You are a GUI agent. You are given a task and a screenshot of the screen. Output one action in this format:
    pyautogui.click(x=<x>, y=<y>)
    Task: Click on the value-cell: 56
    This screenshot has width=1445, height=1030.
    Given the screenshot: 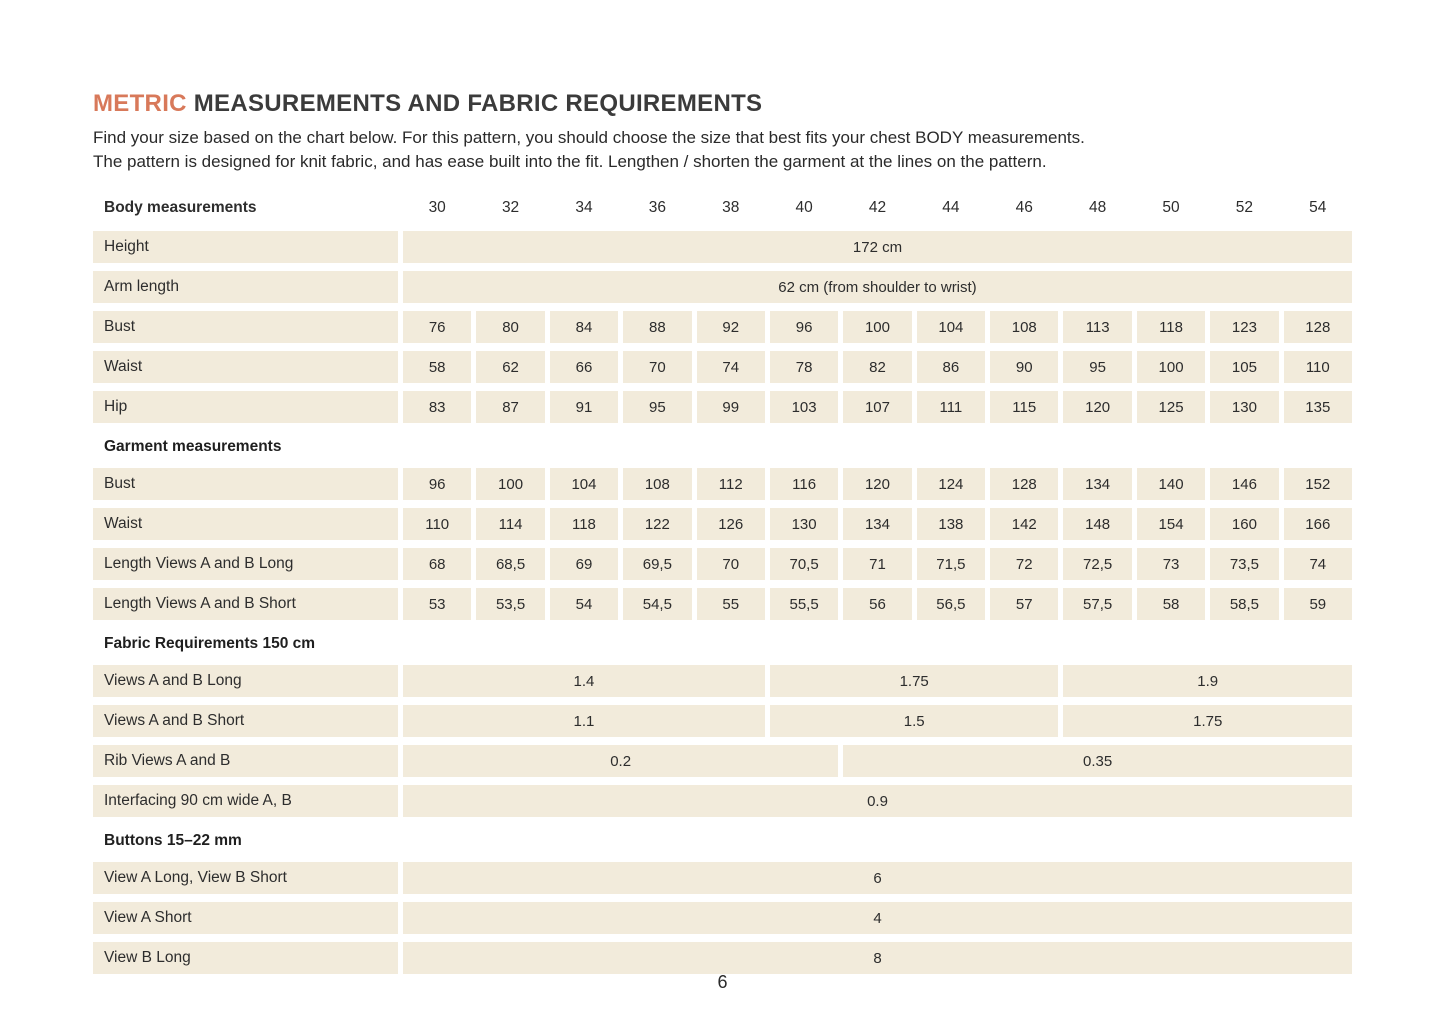 What is the action you would take?
    pyautogui.click(x=877, y=604)
    